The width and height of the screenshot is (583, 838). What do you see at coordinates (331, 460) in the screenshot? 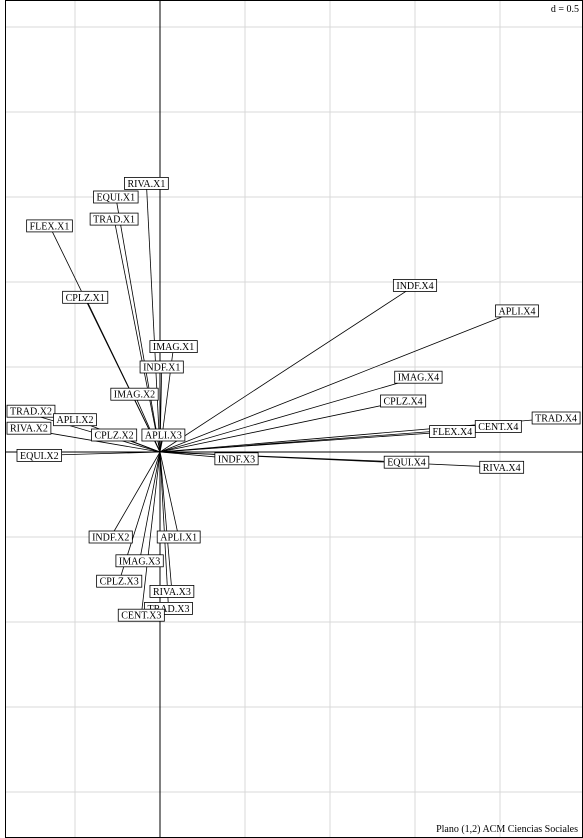
I see `arrow-riva-x4` at bounding box center [331, 460].